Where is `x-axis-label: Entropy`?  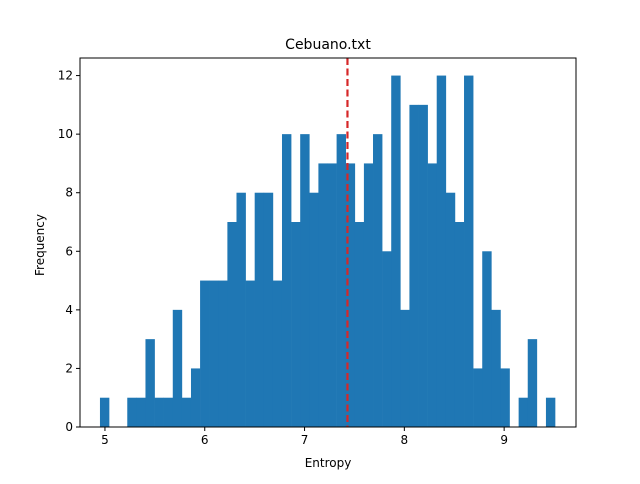
x-axis-label: Entropy is located at coordinates (328, 463).